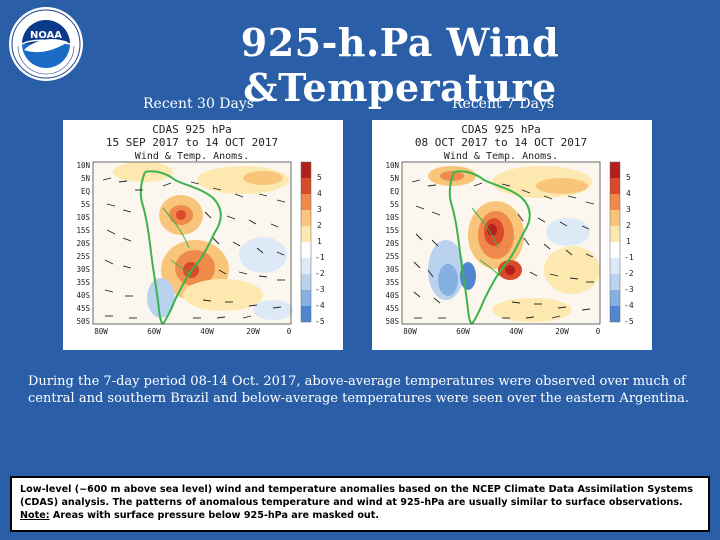 This screenshot has width=720, height=540. Describe the element at coordinates (35, 515) in the screenshot. I see `note-label: Note:` at that location.